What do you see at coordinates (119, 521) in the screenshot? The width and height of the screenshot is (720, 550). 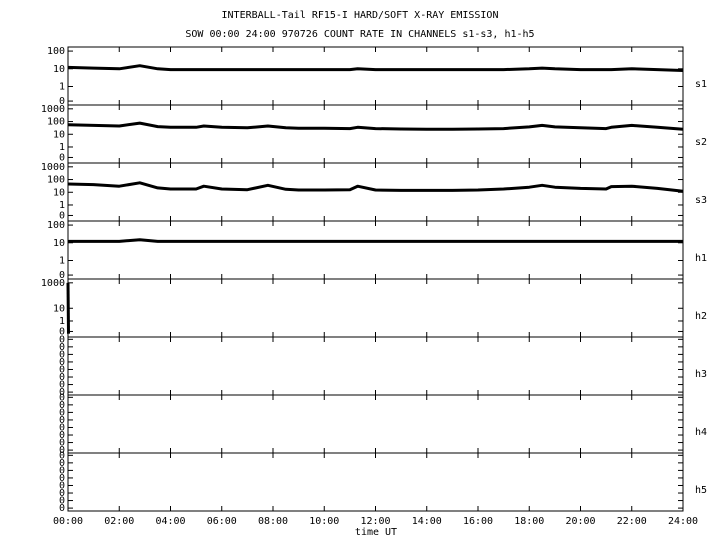 I see `x-tick-label: 02:00` at bounding box center [119, 521].